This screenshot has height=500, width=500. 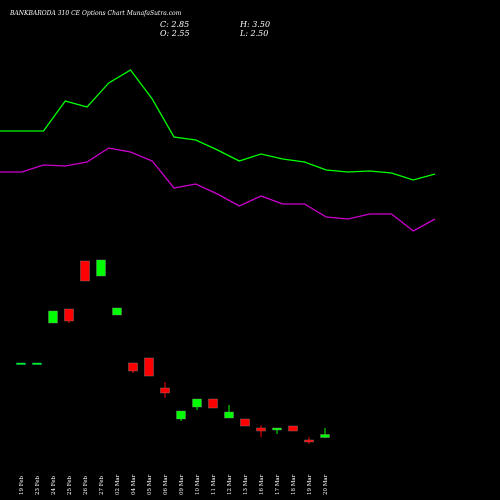 I want to click on x-tick-label: 19 Feb, so click(x=22, y=485).